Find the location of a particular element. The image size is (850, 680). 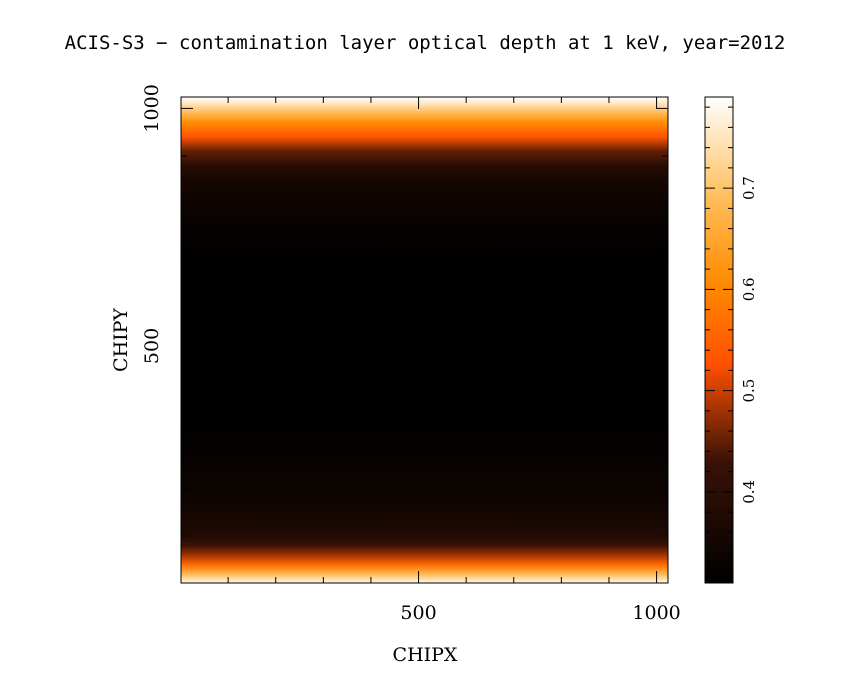

x-tick-label-500: 500 is located at coordinates (418, 613).